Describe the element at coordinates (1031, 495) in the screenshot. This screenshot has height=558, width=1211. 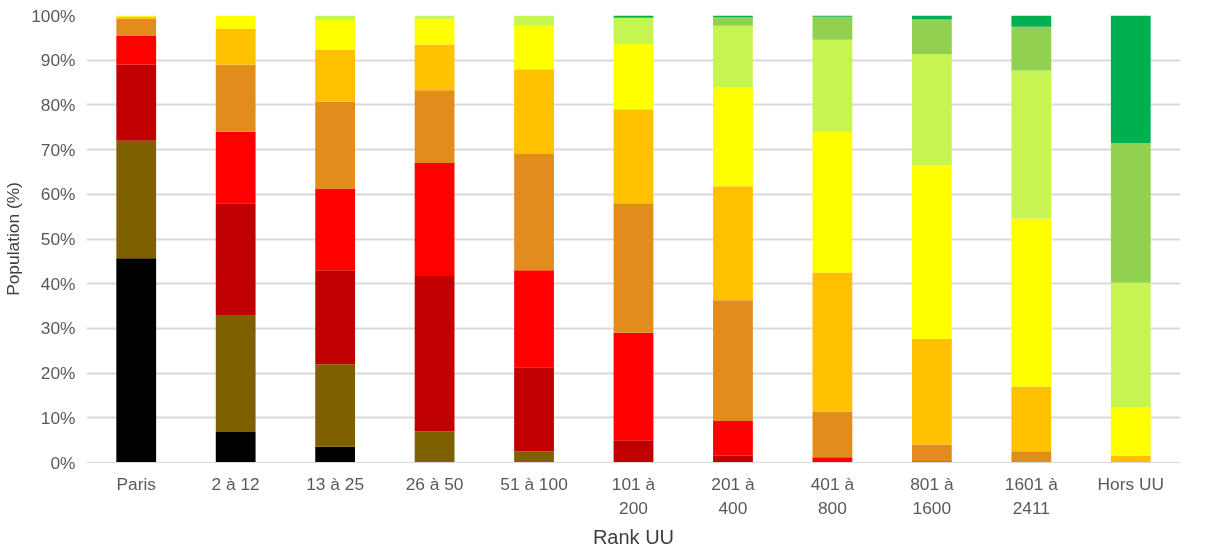
I see `x-tick-label: 1601 à 2411` at that location.